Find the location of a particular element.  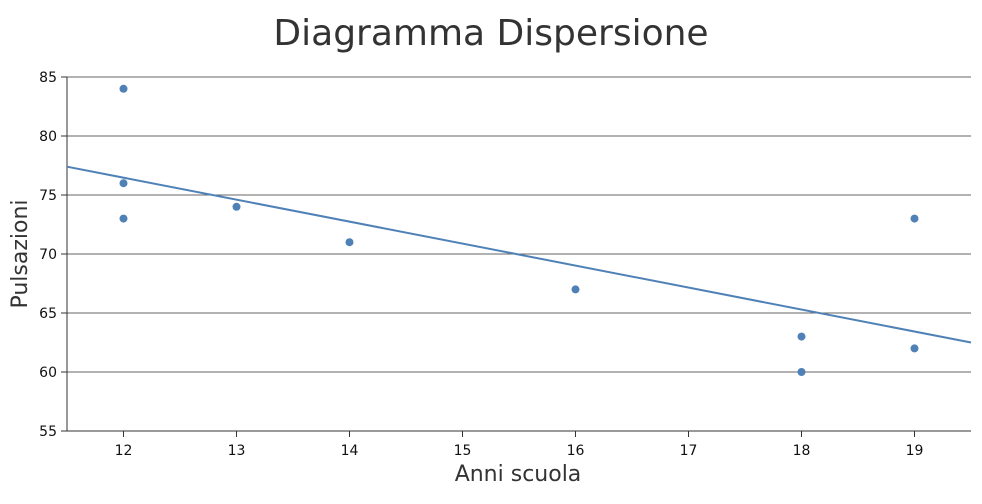

x-tick-label: 17 is located at coordinates (689, 451).